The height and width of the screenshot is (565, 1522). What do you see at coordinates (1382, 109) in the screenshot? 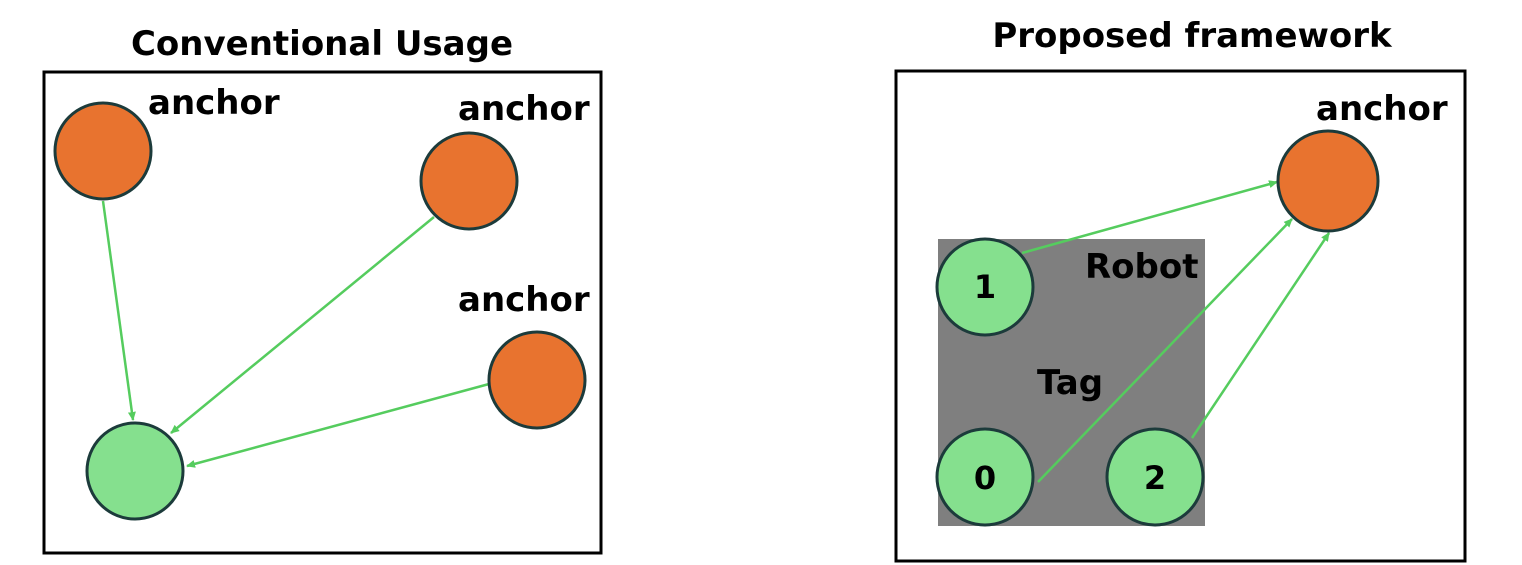
I see `anchor-label: anchor` at bounding box center [1382, 109].